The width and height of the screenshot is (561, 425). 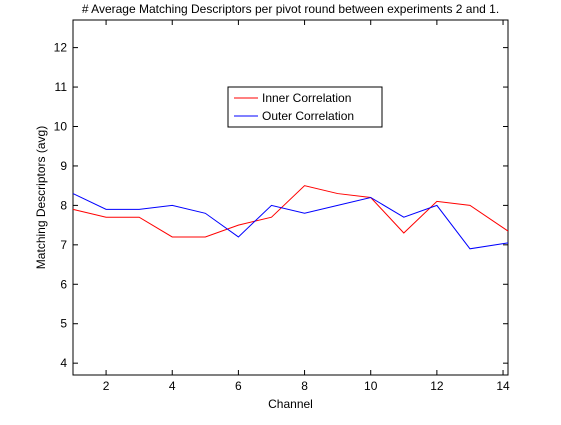 I want to click on y-tick-label: 5, so click(x=63, y=324).